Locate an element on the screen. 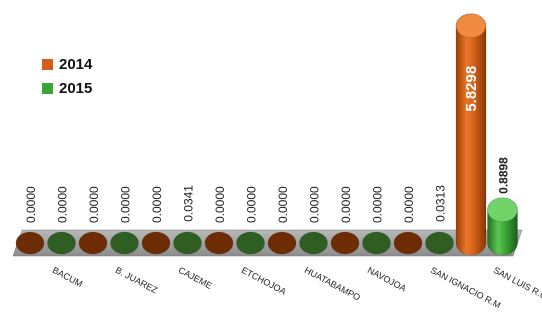 This screenshot has width=542, height=320. data-label-2014-san-luis-r-c: 5.8298 is located at coordinates (471, 89).